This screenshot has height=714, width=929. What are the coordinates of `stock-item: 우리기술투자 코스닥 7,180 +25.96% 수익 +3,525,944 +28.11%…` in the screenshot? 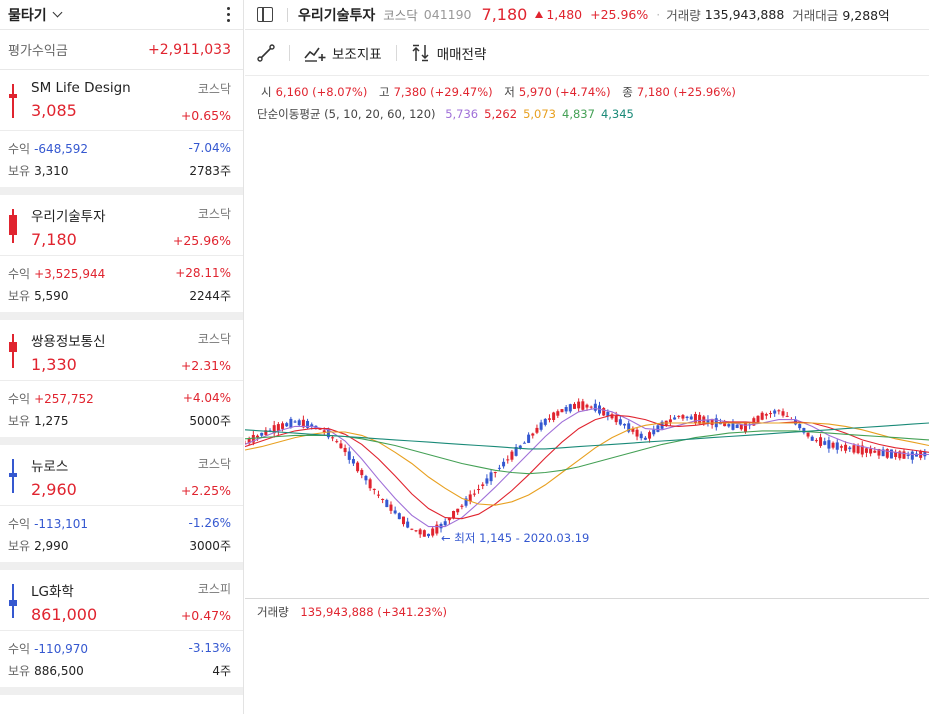 It's located at (121, 257).